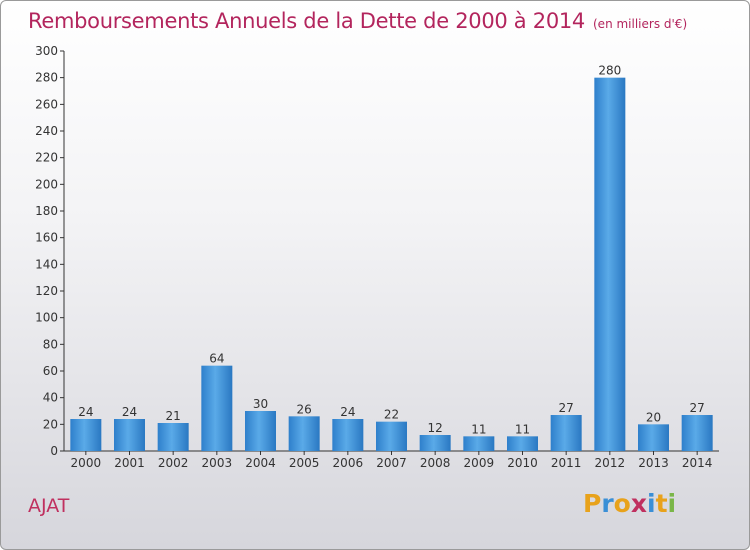 This screenshot has height=550, width=750. What do you see at coordinates (348, 463) in the screenshot?
I see `x-tick-label: 2006` at bounding box center [348, 463].